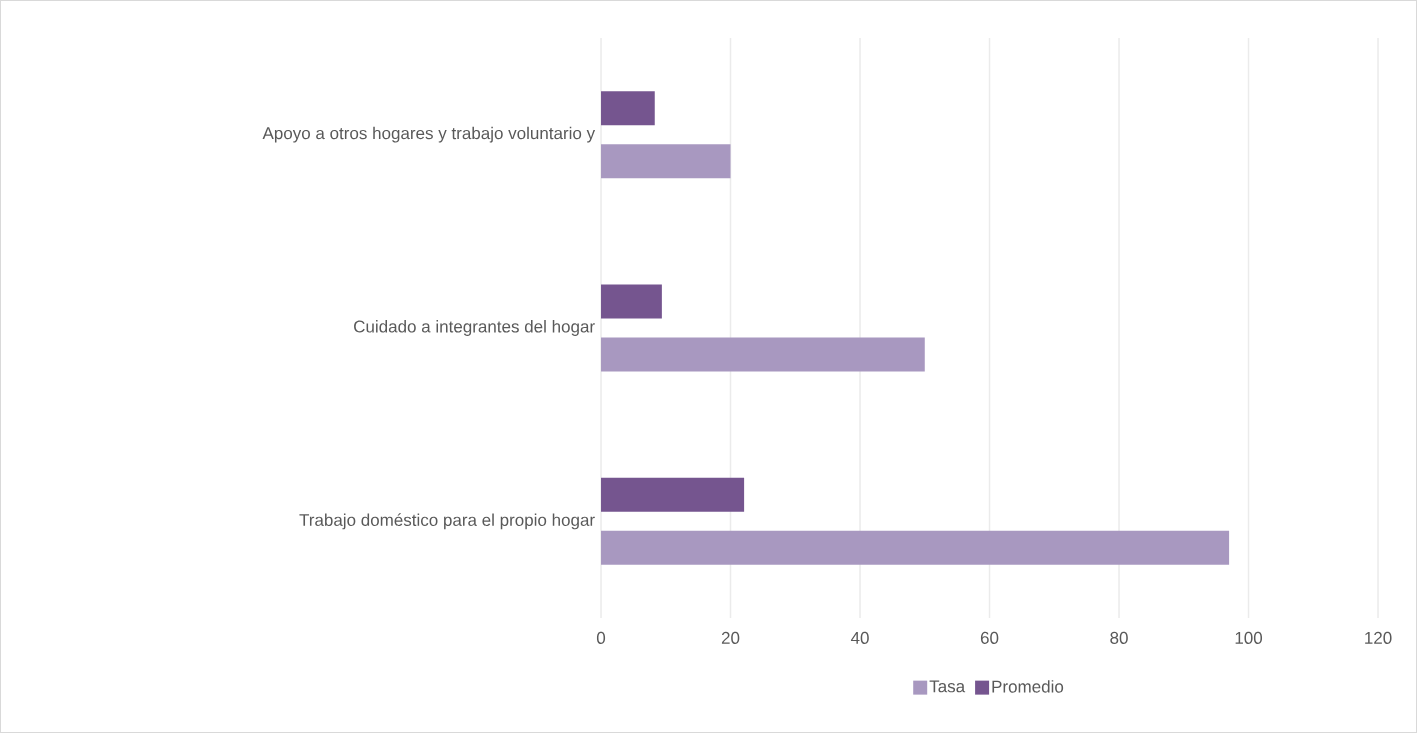 The height and width of the screenshot is (733, 1417). What do you see at coordinates (1249, 637) in the screenshot?
I see `x-tick-label: 100` at bounding box center [1249, 637].